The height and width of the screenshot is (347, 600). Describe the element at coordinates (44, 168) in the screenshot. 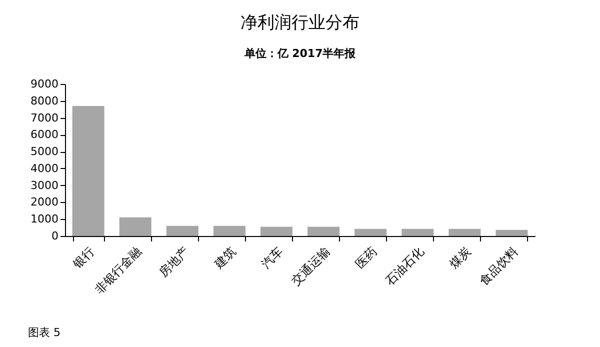

I see `y-tick-label: 4000` at that location.